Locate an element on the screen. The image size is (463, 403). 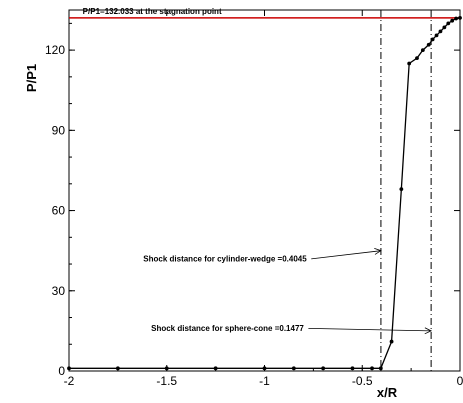
x-tick-label: -1 is located at coordinates (264, 381).